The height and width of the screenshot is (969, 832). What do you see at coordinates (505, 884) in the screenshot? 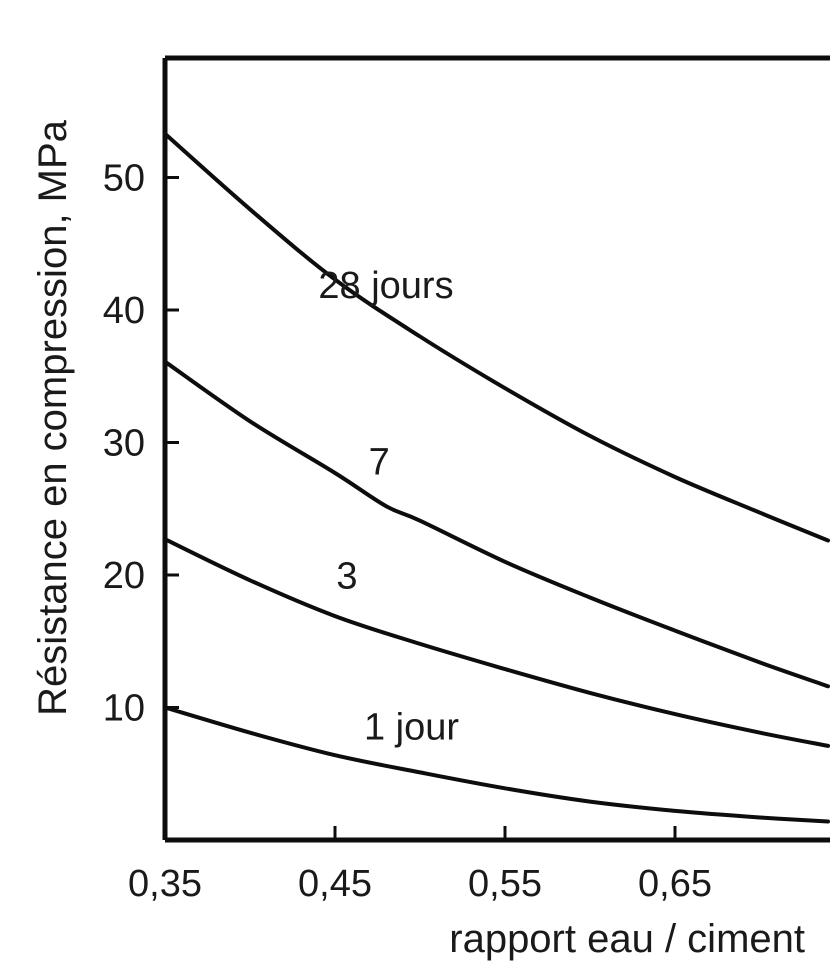
I see `x-tick-label: 0,55` at bounding box center [505, 884].